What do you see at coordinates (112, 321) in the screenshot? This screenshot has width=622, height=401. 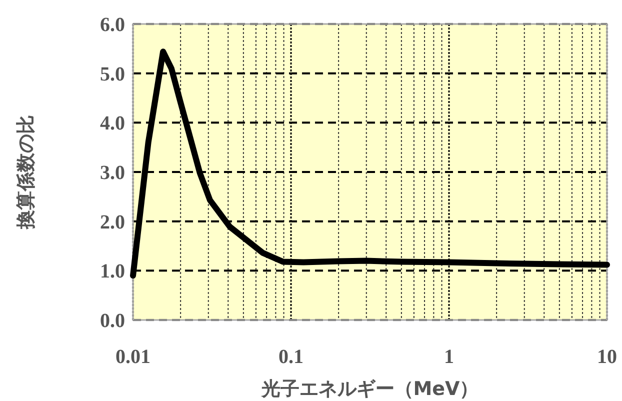 I see `y-tick-label: 0.0` at bounding box center [112, 321].